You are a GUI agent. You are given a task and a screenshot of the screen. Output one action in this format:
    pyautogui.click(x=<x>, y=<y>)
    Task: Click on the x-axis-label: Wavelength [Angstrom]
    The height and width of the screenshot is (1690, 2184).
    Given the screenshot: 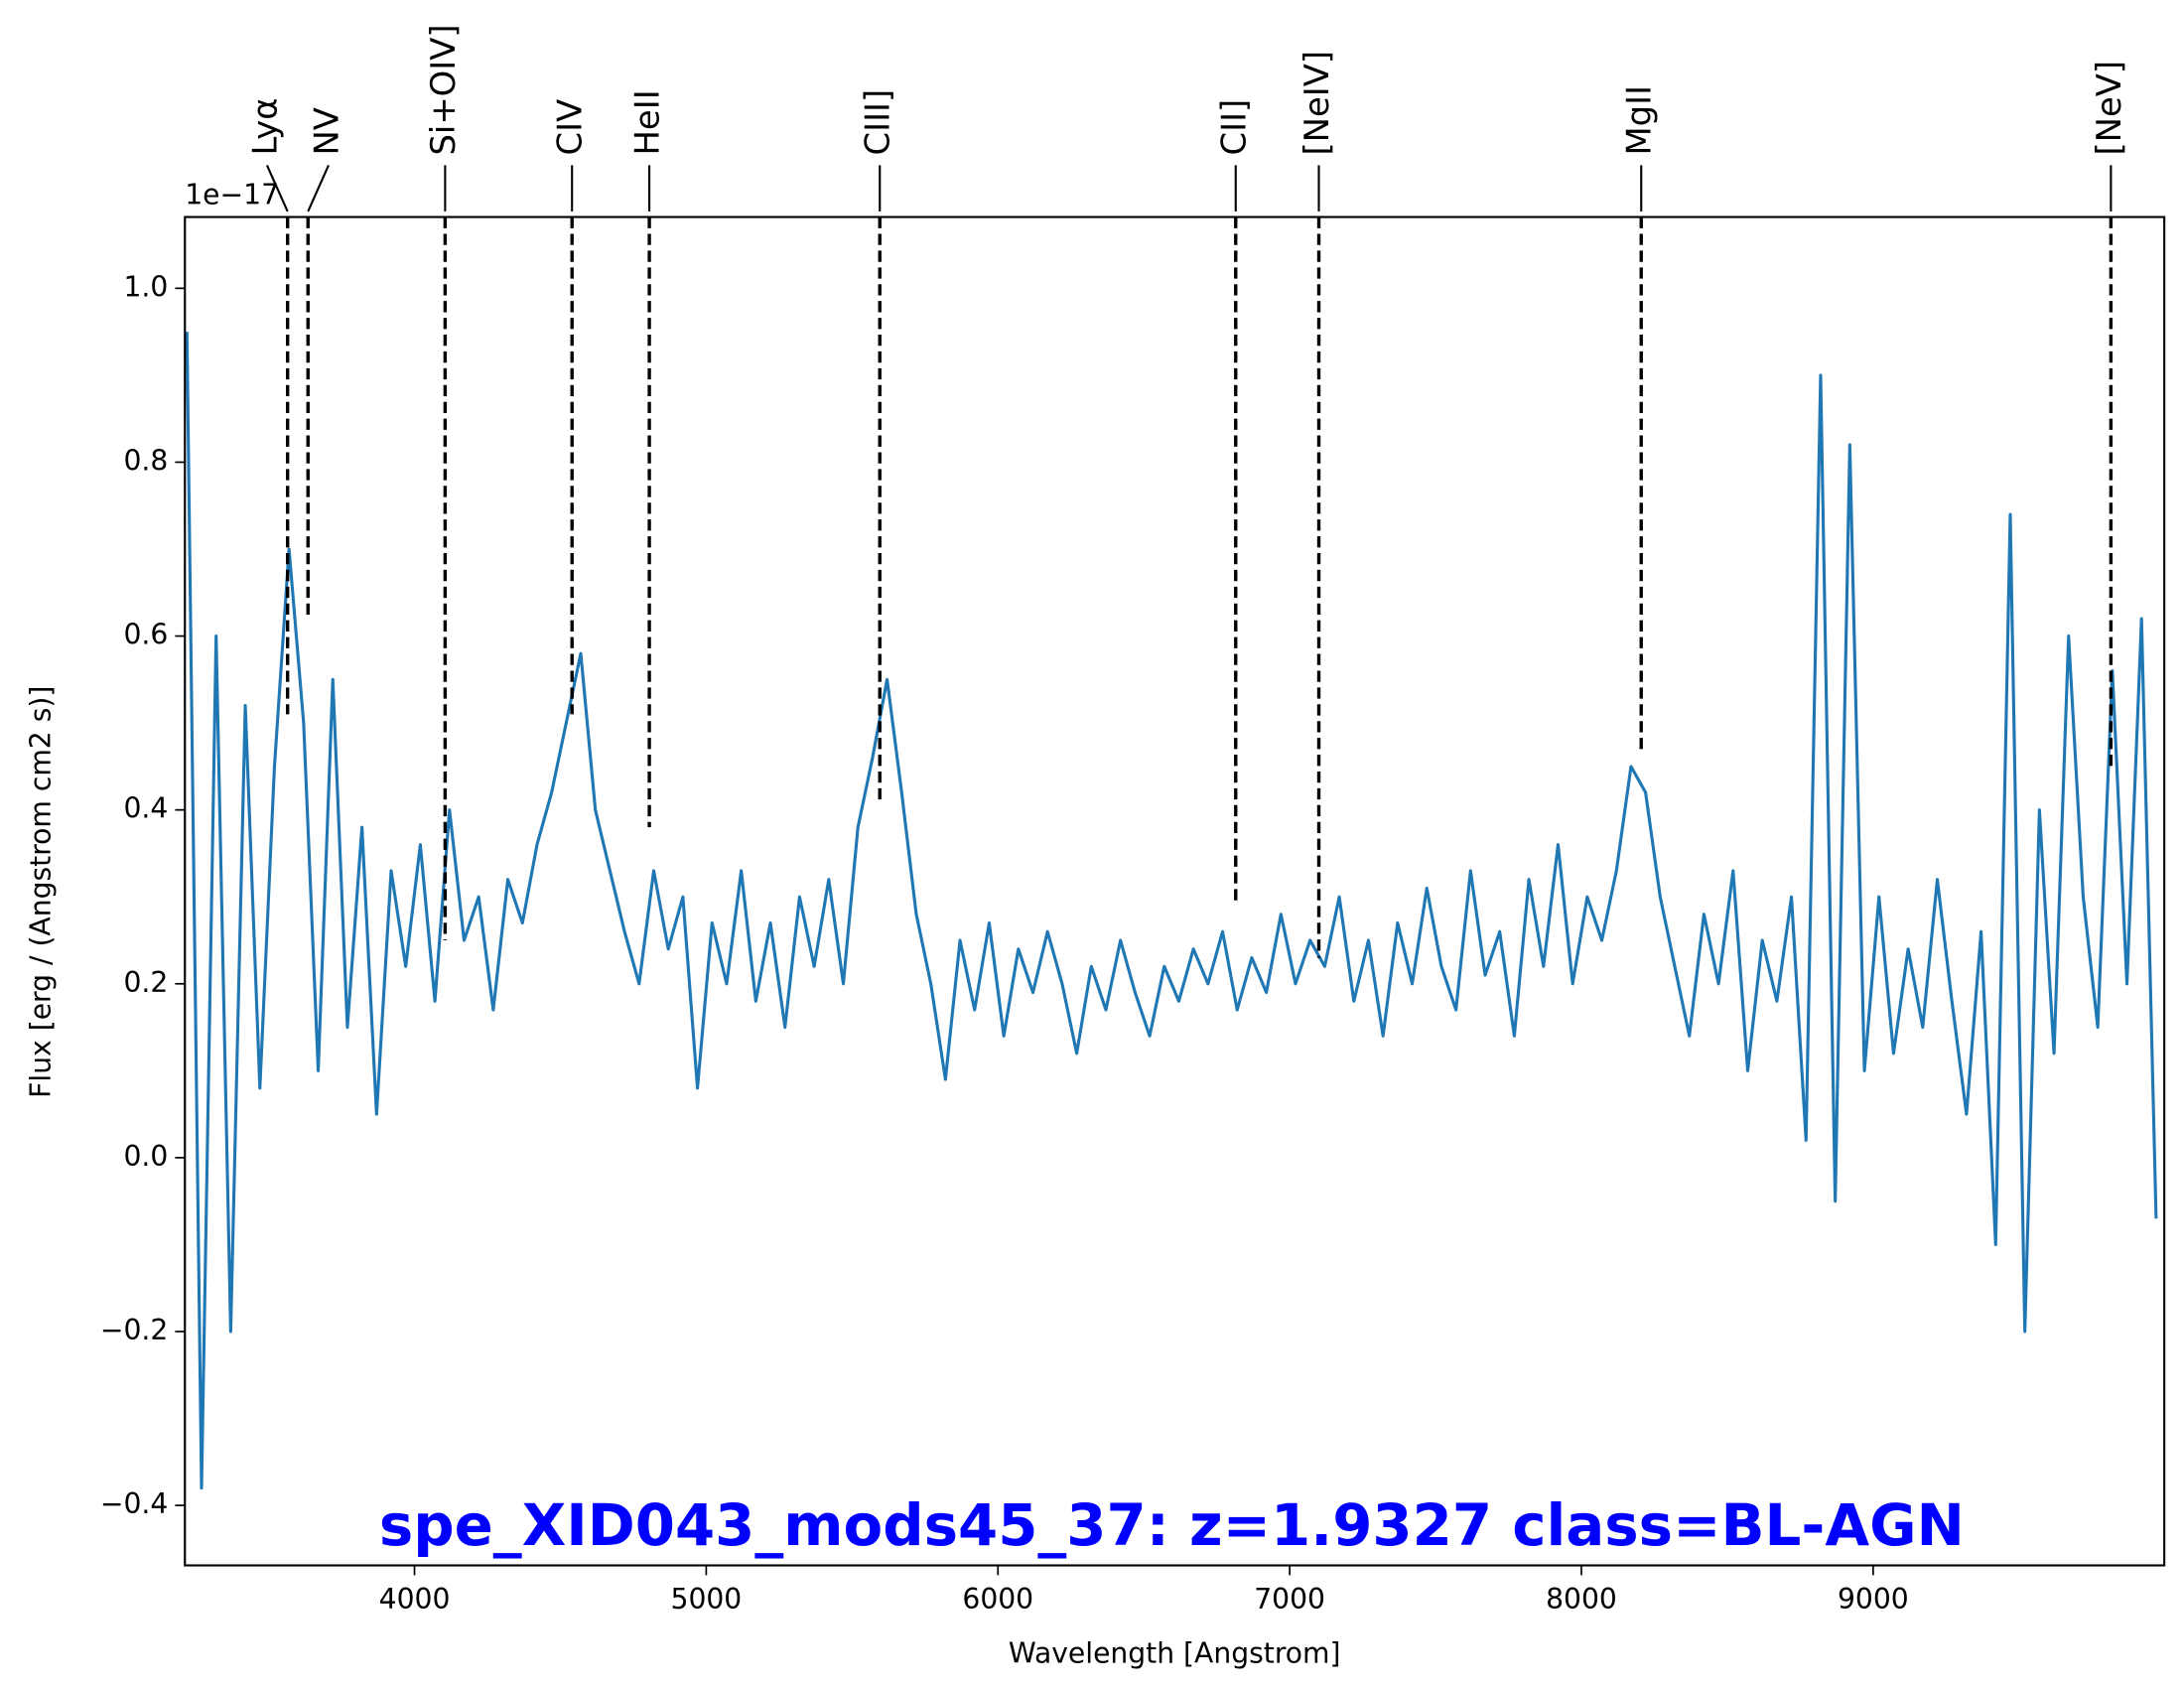 What is the action you would take?
    pyautogui.click(x=1175, y=1653)
    